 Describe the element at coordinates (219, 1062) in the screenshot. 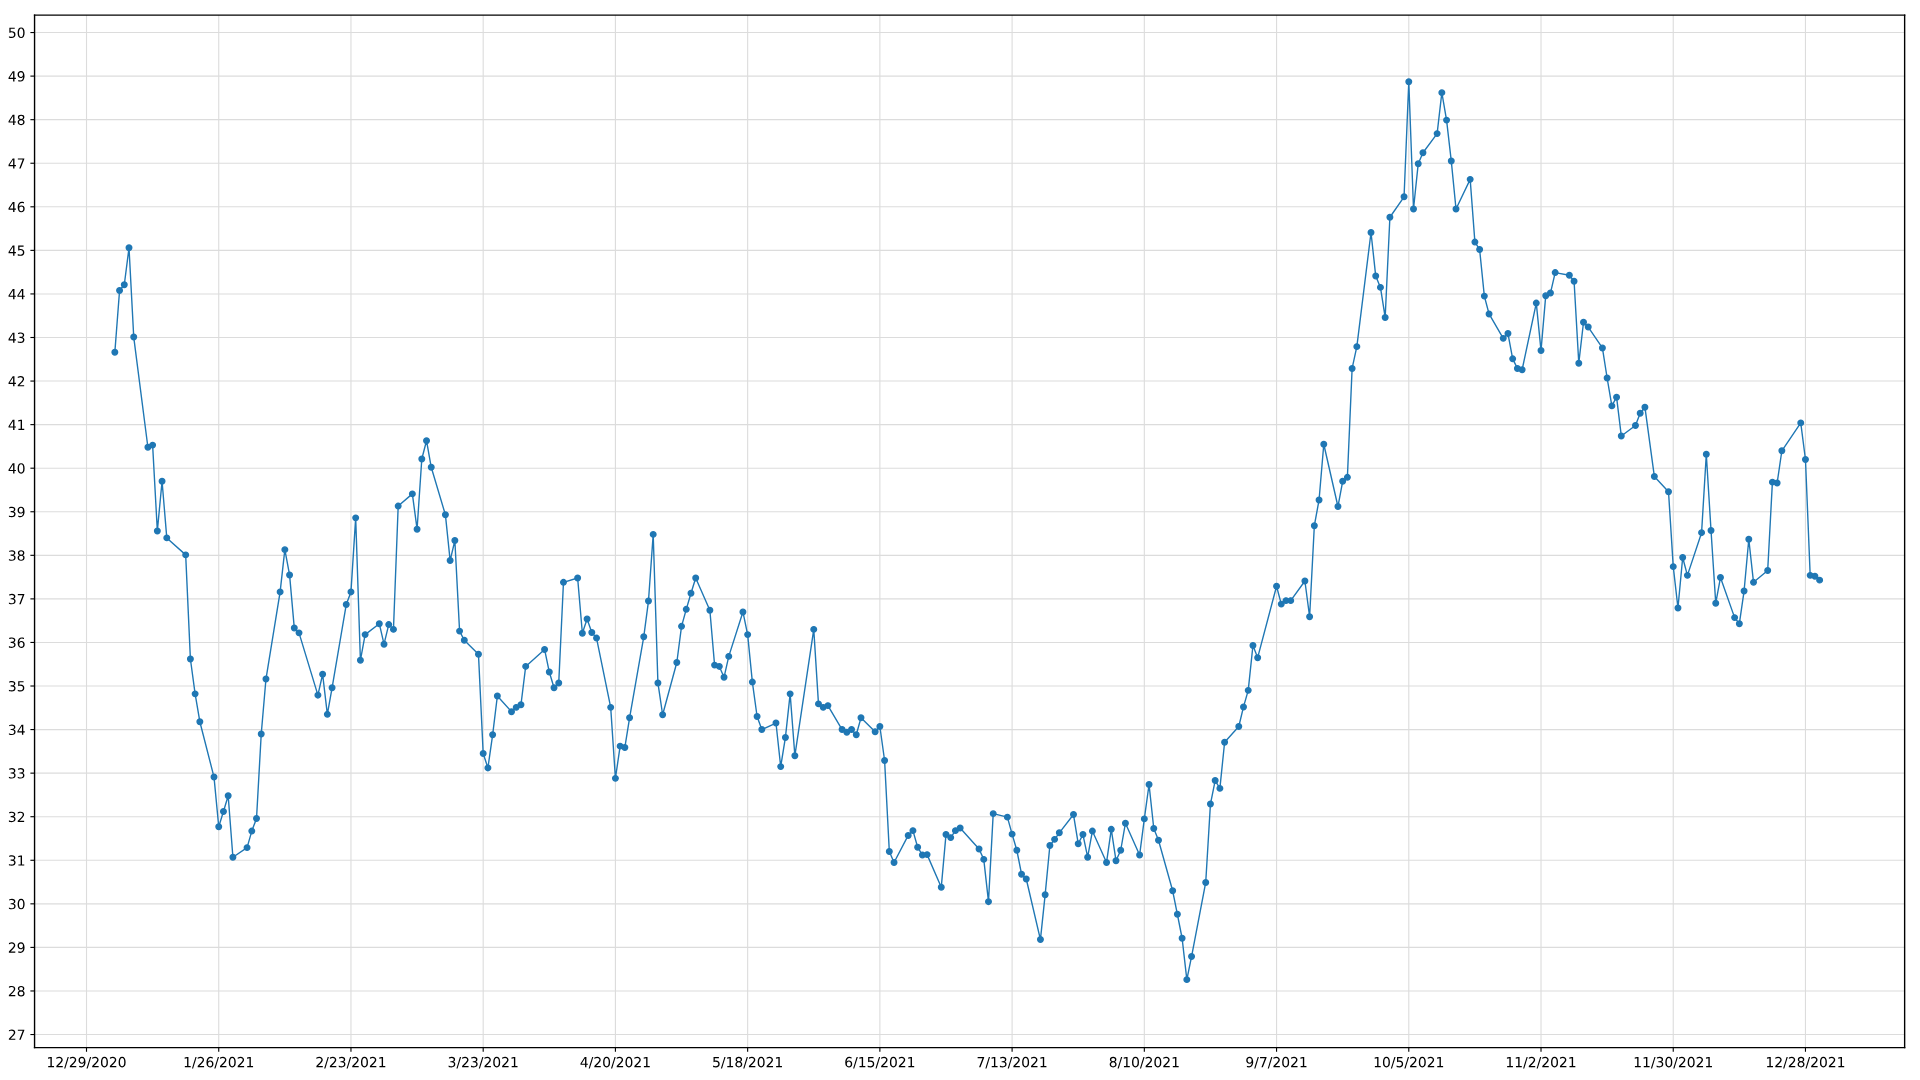

I see `x-tick-label: 1/26/2021` at that location.